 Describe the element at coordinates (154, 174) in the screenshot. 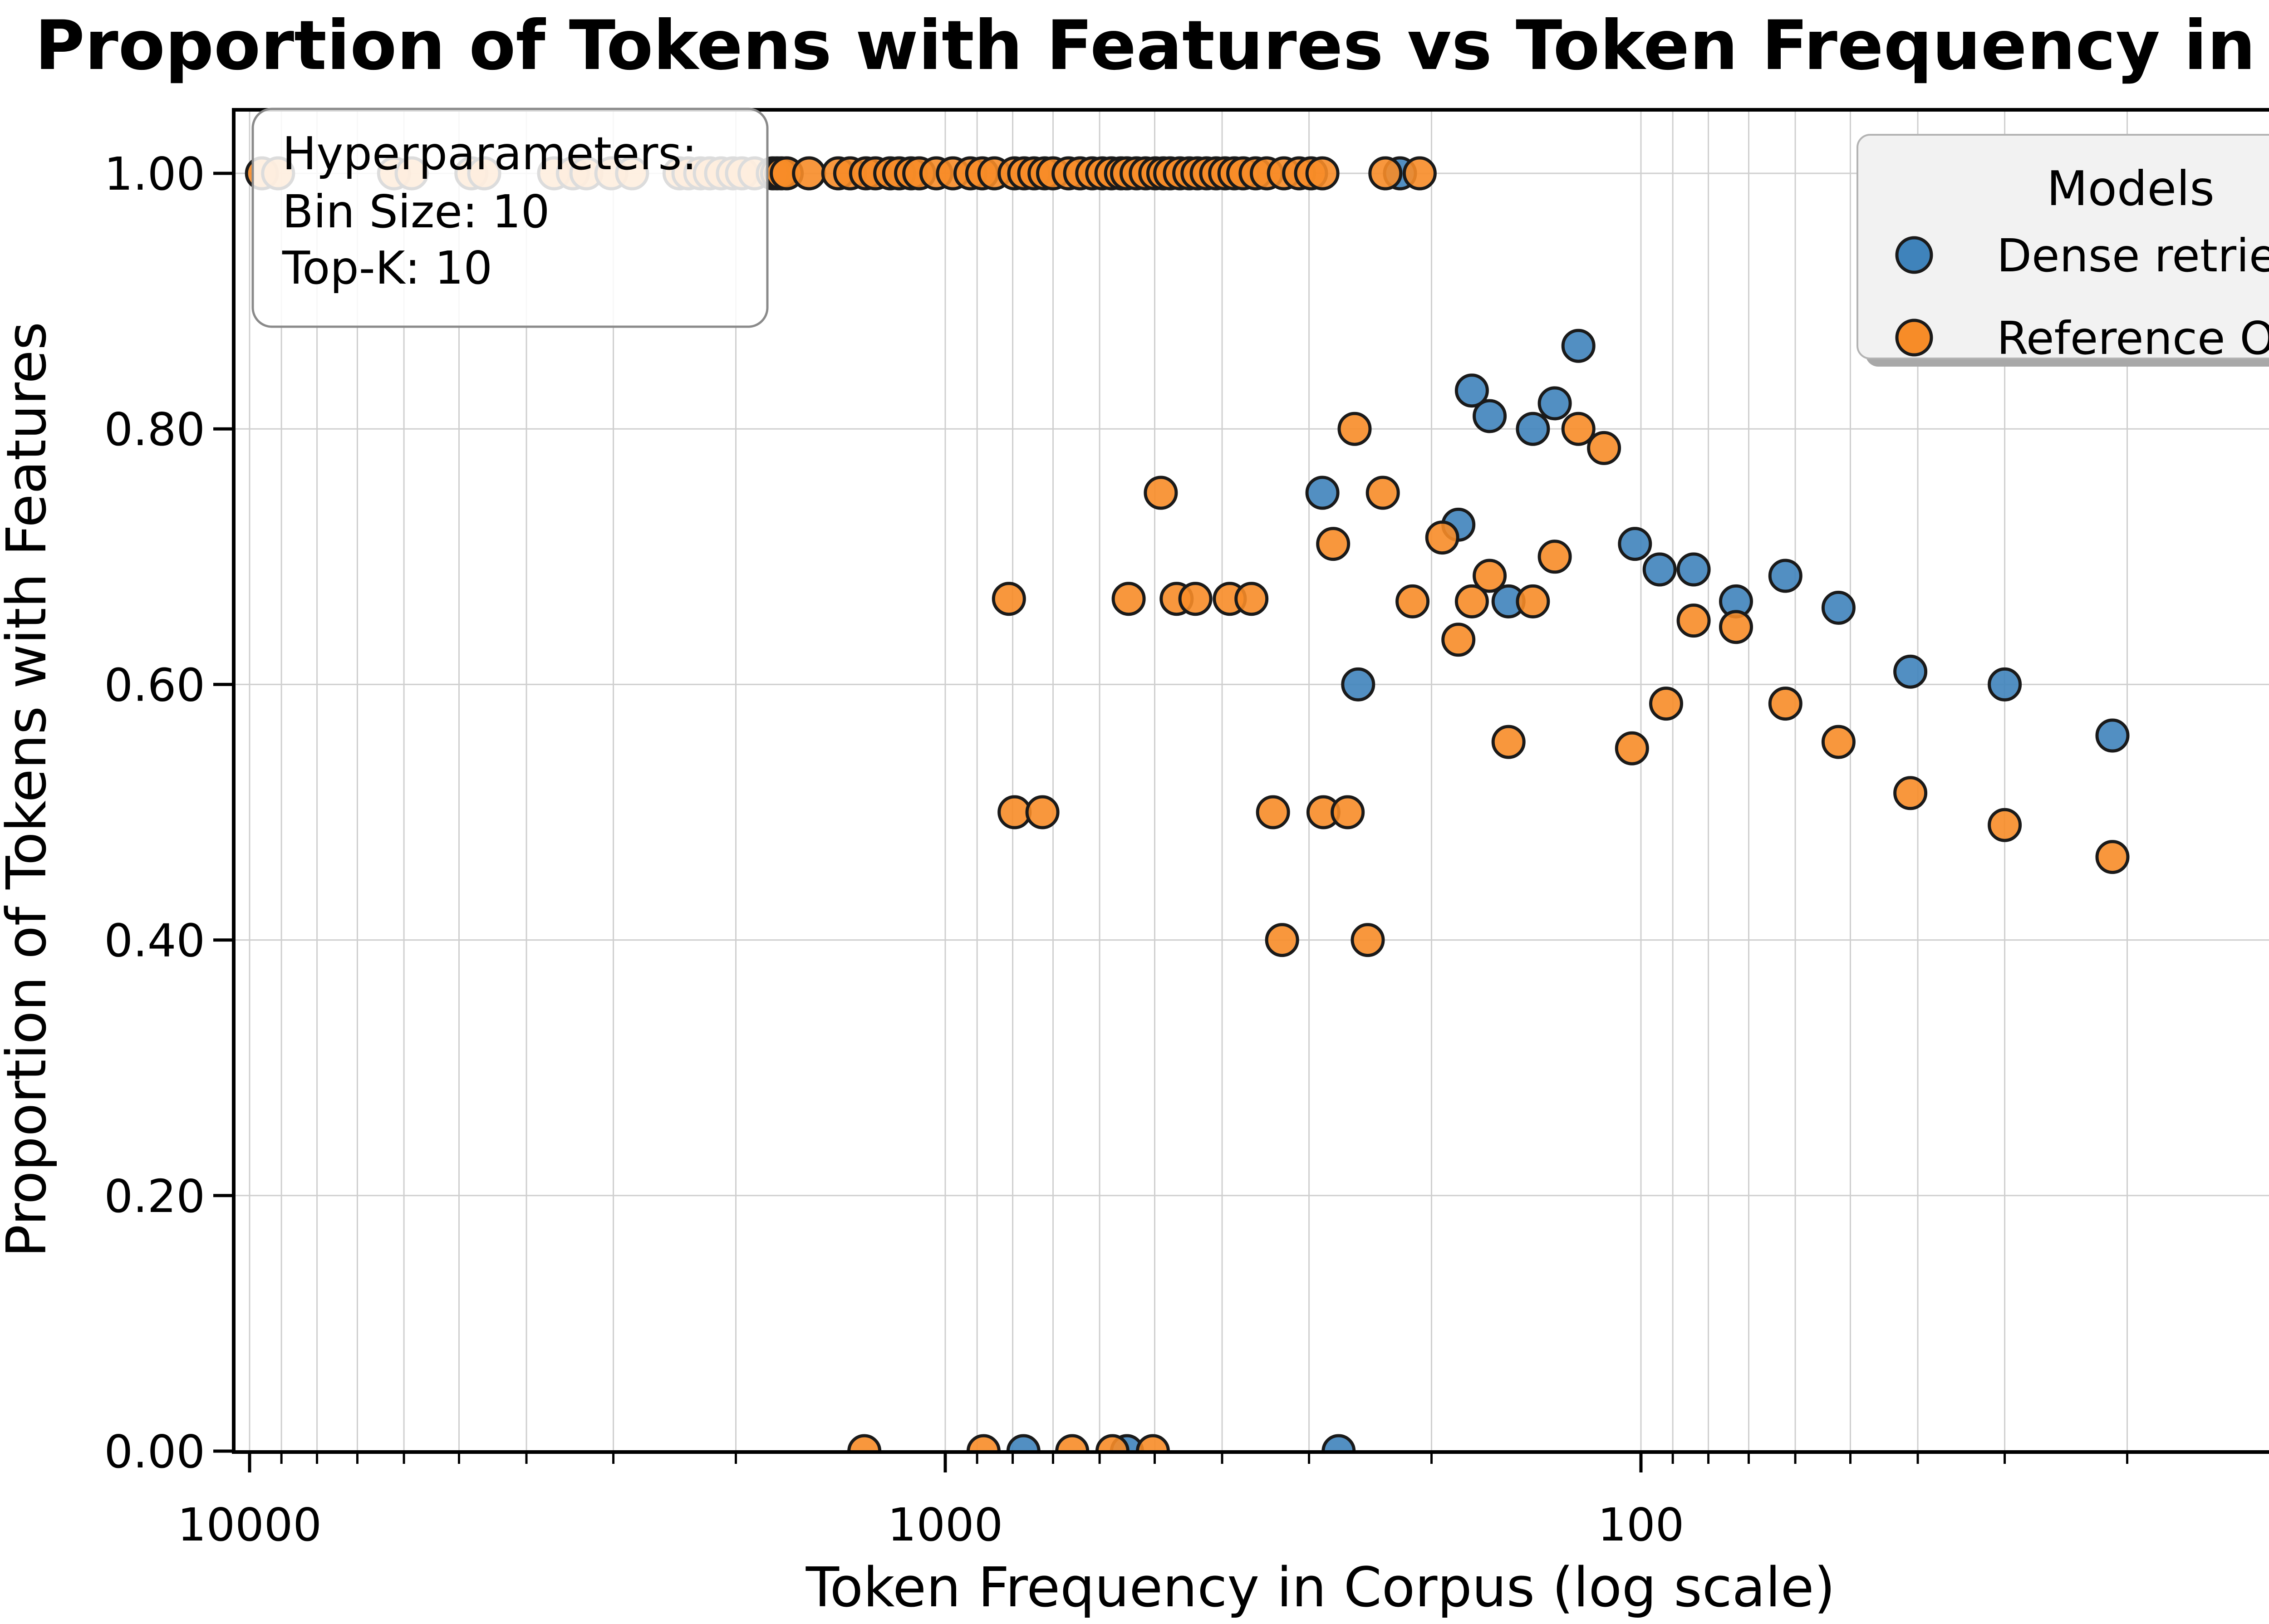

I see `y-tick-label: 1.00` at that location.